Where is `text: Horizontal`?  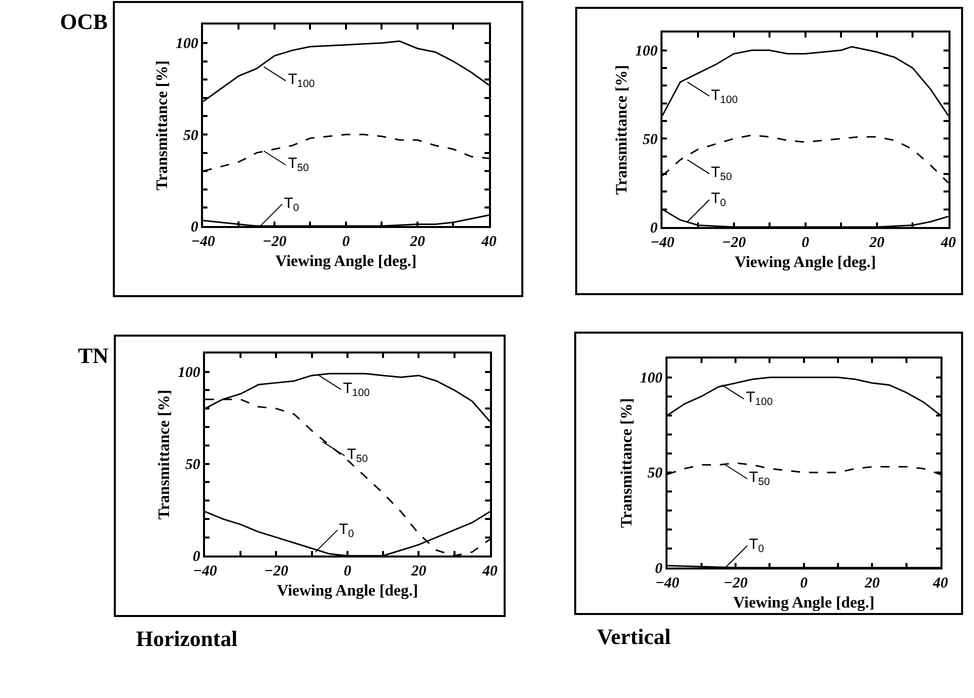
text: Horizontal is located at coordinates (187, 638).